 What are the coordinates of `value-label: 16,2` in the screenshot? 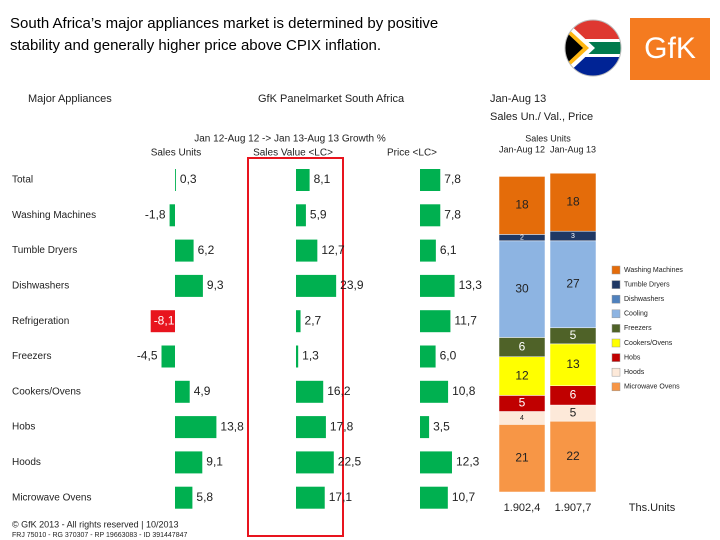 It's located at (339, 391).